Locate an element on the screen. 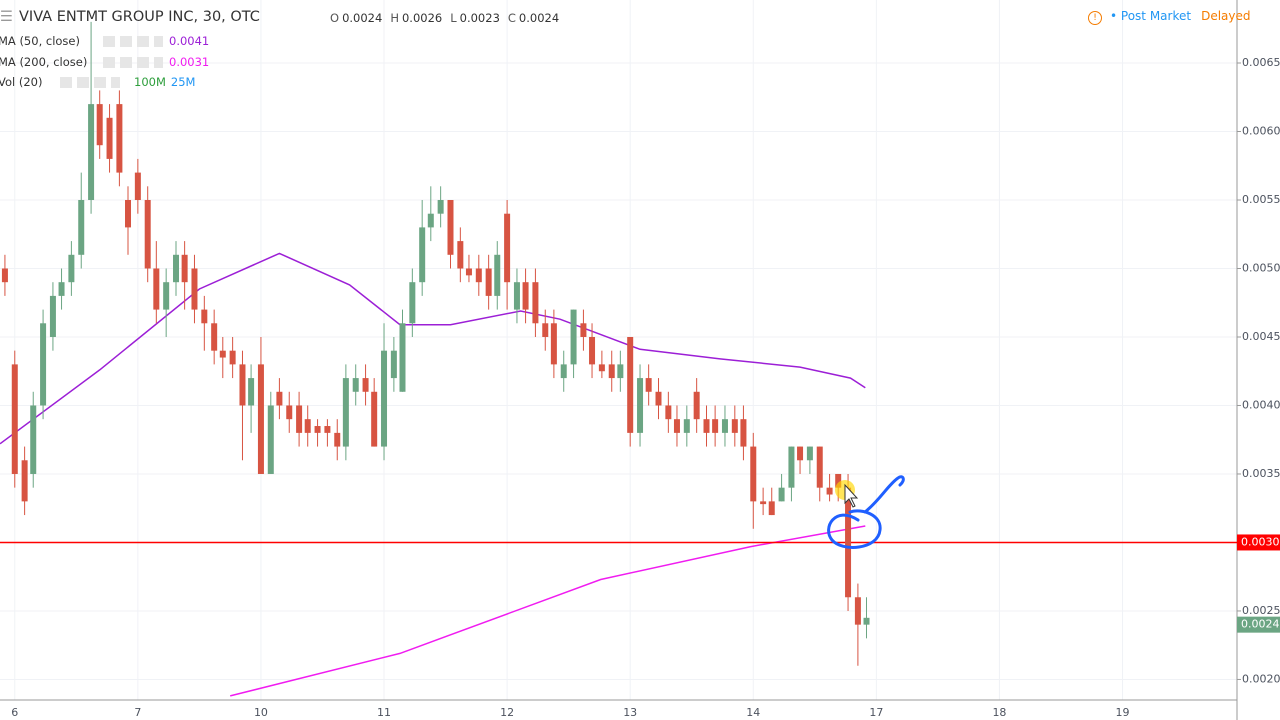  x-tick-label: 14 is located at coordinates (753, 712).